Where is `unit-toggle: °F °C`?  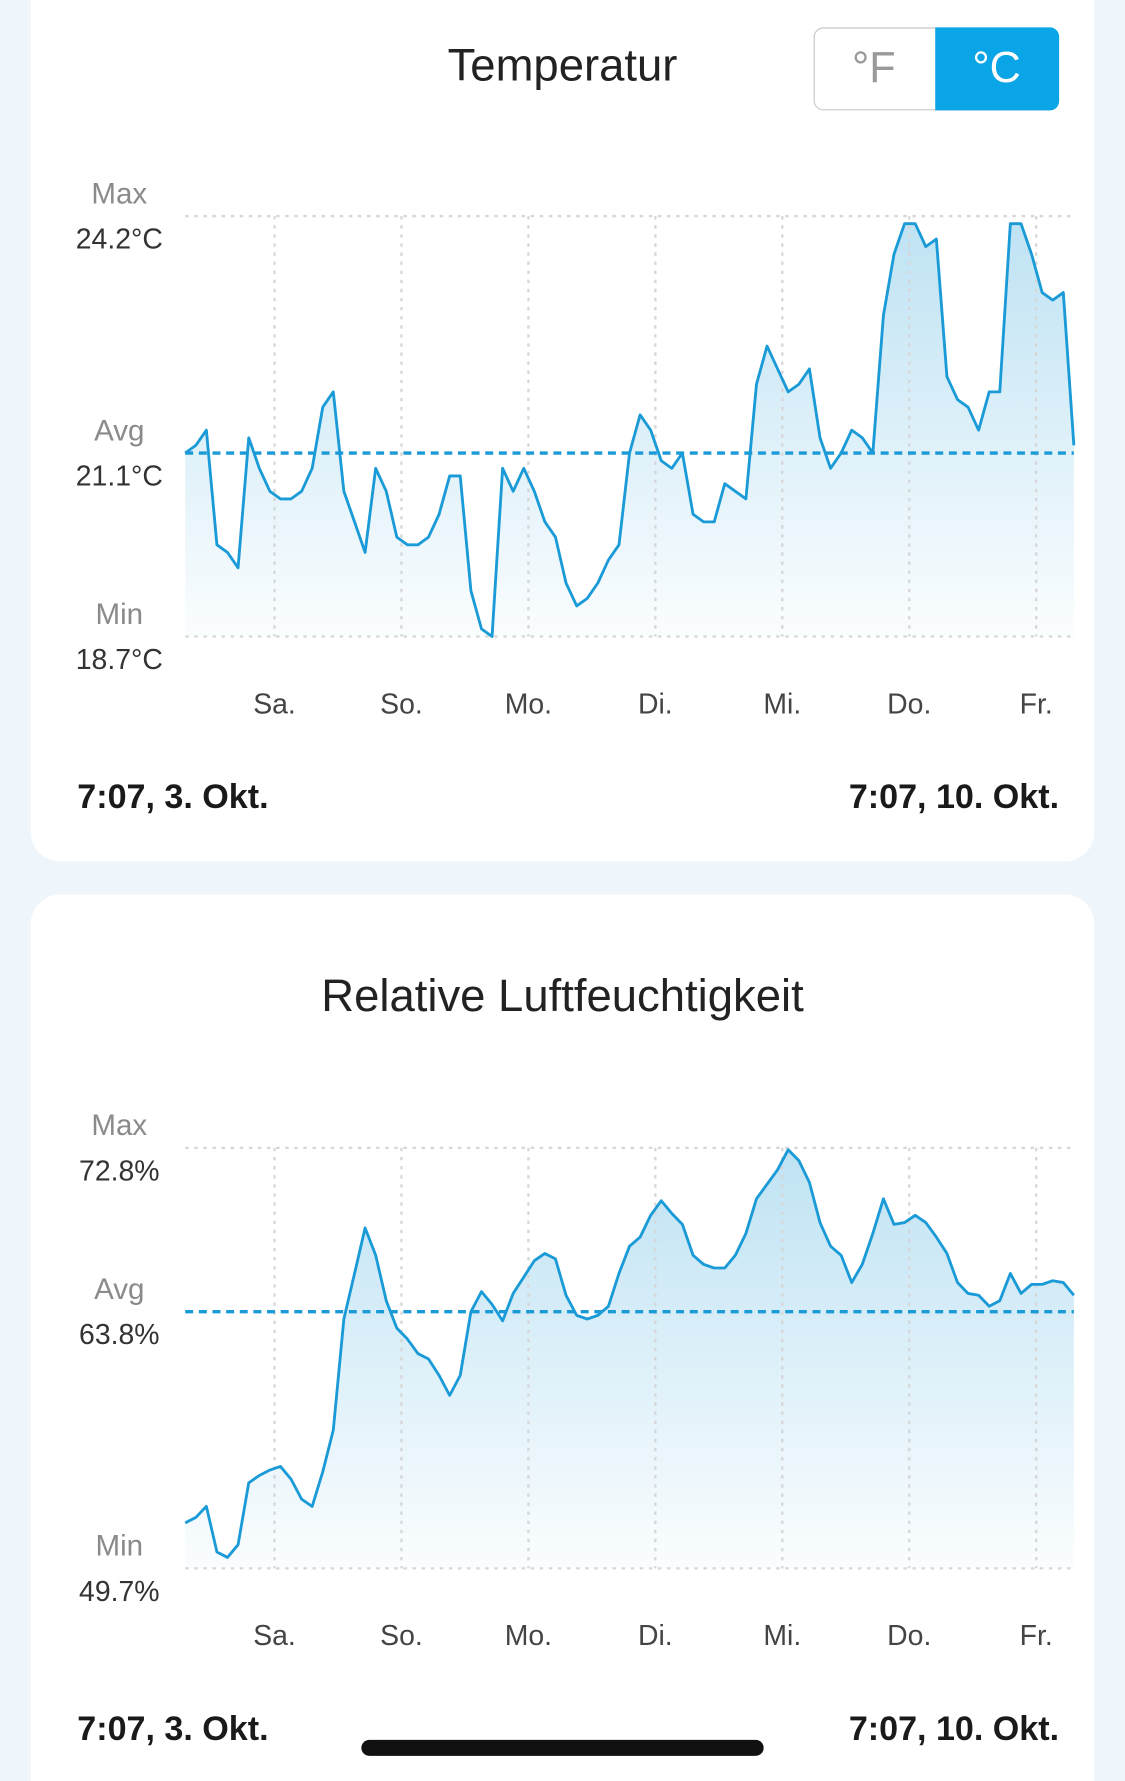
unit-toggle: °F °C is located at coordinates (936, 69).